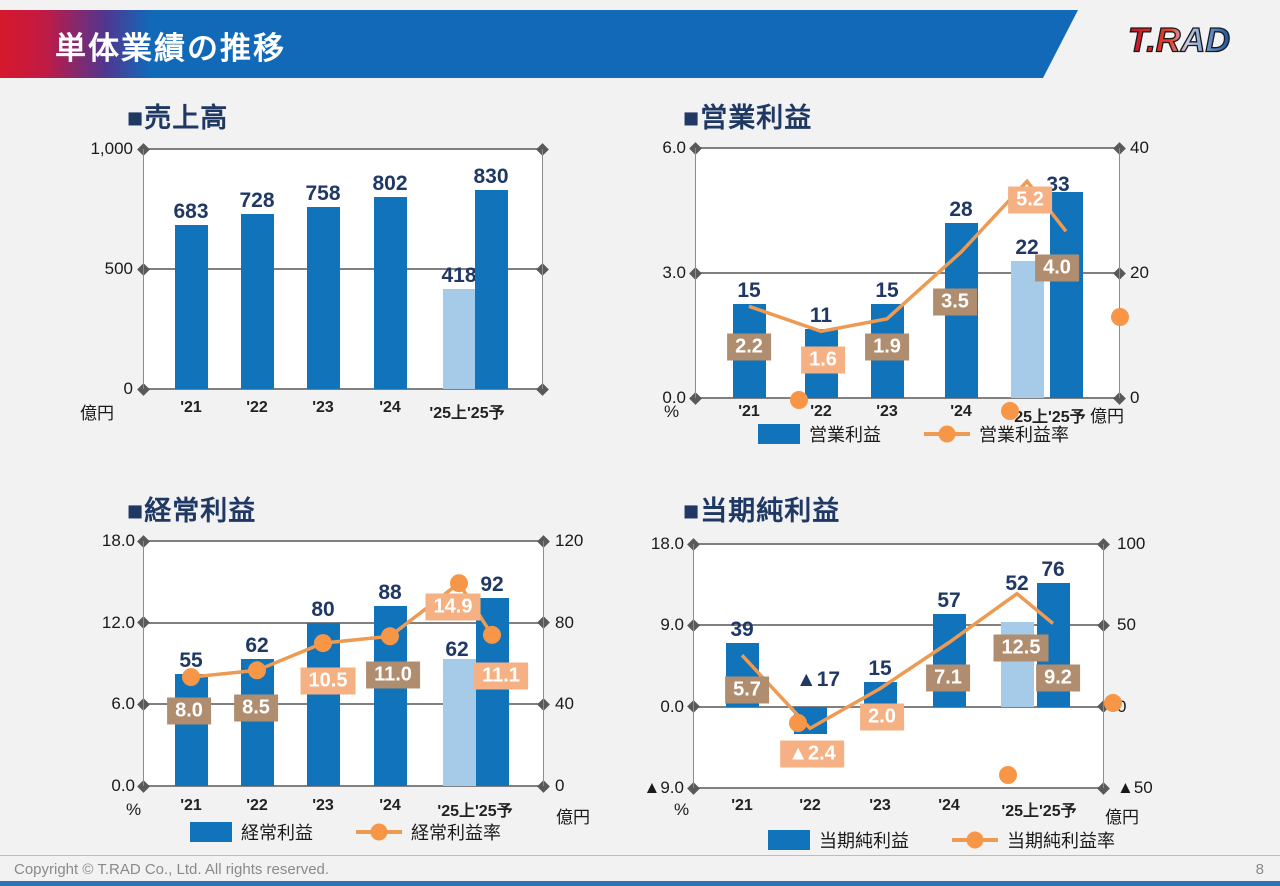 This screenshot has width=1280, height=886. I want to click on legend-ordinary: 経常利益 経常利益率, so click(345, 832).